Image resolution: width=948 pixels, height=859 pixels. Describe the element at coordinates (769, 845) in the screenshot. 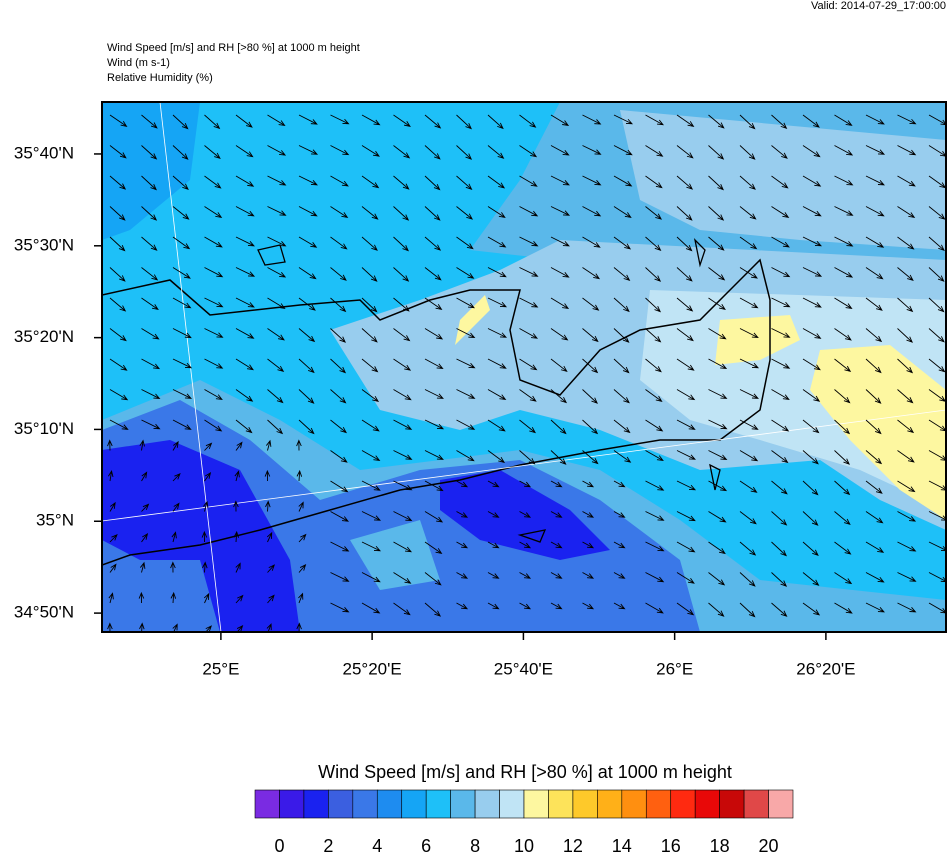

I see `colorbar-label: 20` at that location.